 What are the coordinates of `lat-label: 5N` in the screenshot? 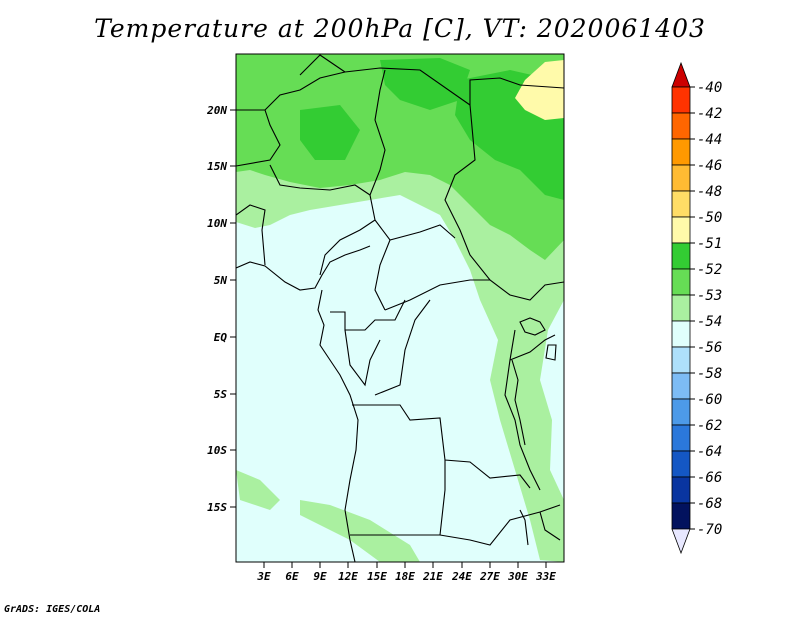 It's located at (221, 280).